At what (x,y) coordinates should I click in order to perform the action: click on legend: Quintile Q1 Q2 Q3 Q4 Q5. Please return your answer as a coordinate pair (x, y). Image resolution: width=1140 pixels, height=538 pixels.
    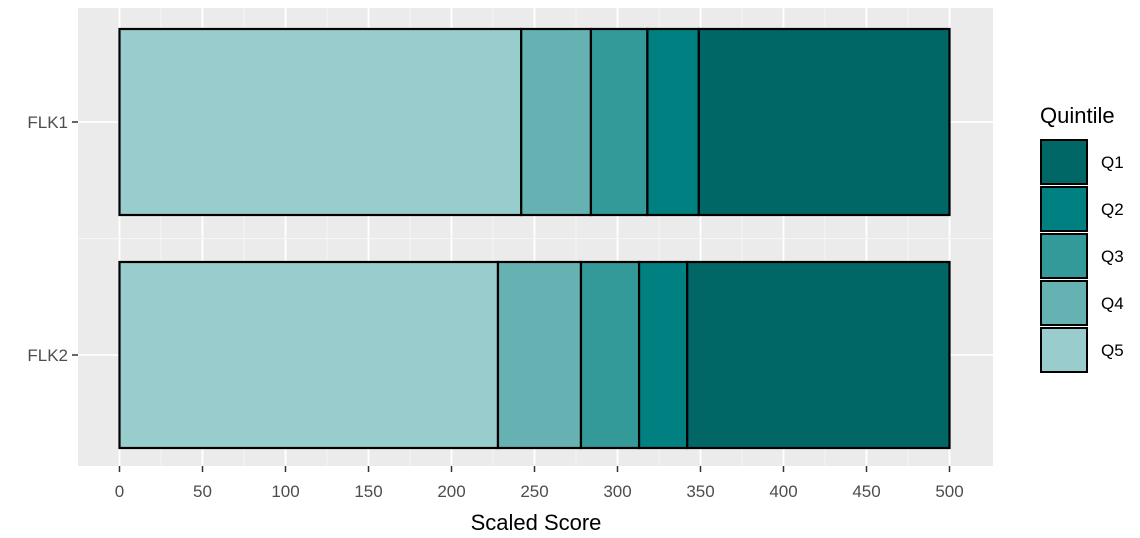
    Looking at the image, I should click on (1082, 238).